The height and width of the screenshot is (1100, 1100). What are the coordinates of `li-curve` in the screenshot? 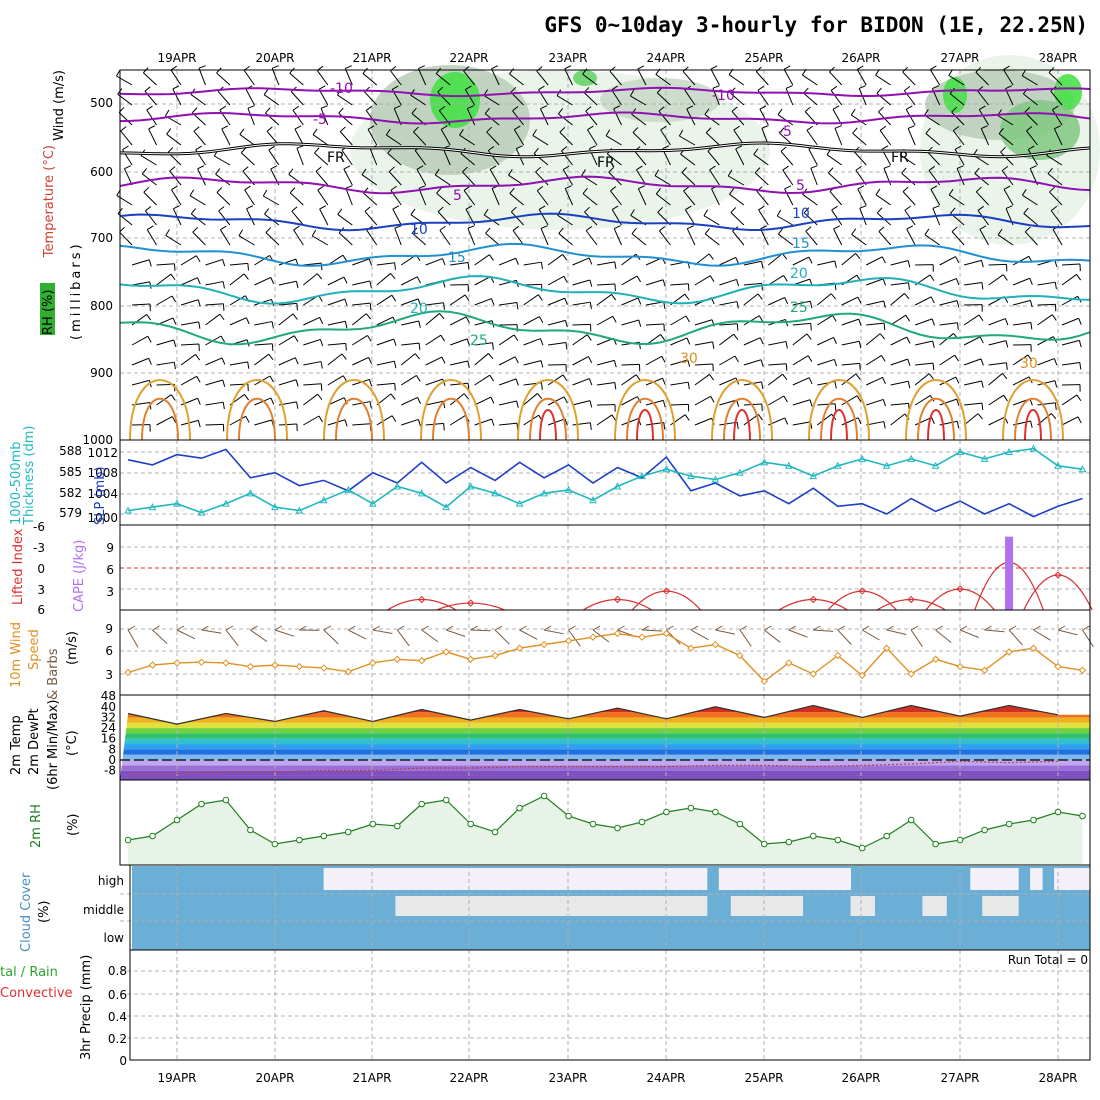 It's located at (911, 604).